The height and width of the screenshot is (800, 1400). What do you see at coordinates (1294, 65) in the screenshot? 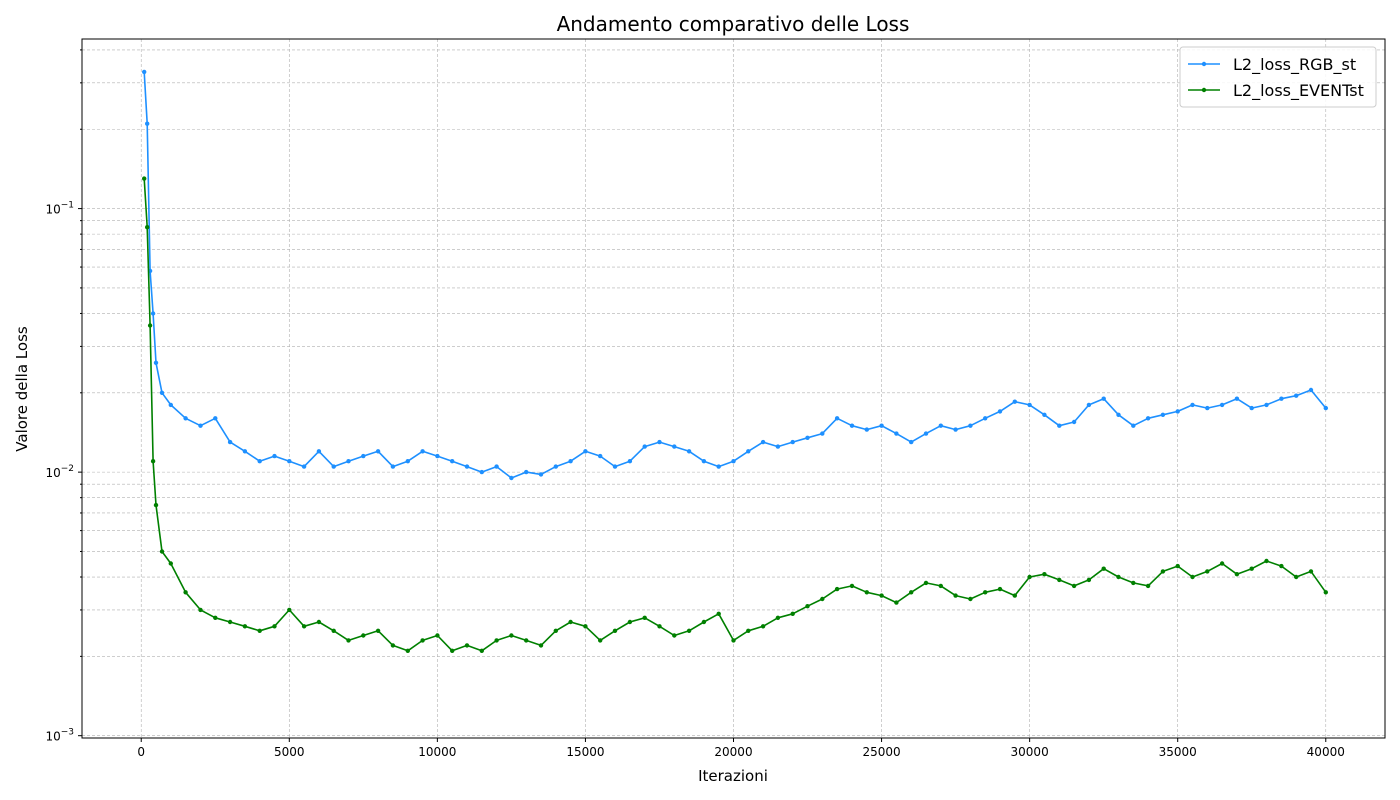
I see `legend-label: L2_loss_RGB_st` at bounding box center [1294, 65].